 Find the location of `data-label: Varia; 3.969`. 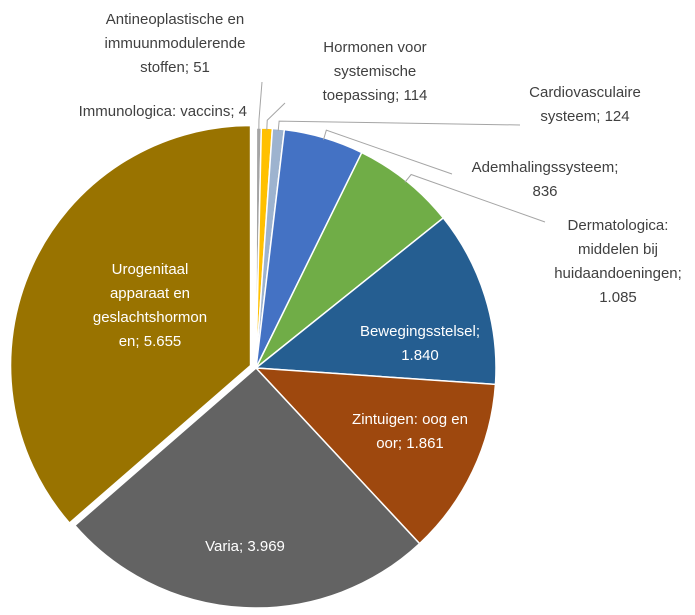

data-label: Varia; 3.969 is located at coordinates (245, 546).